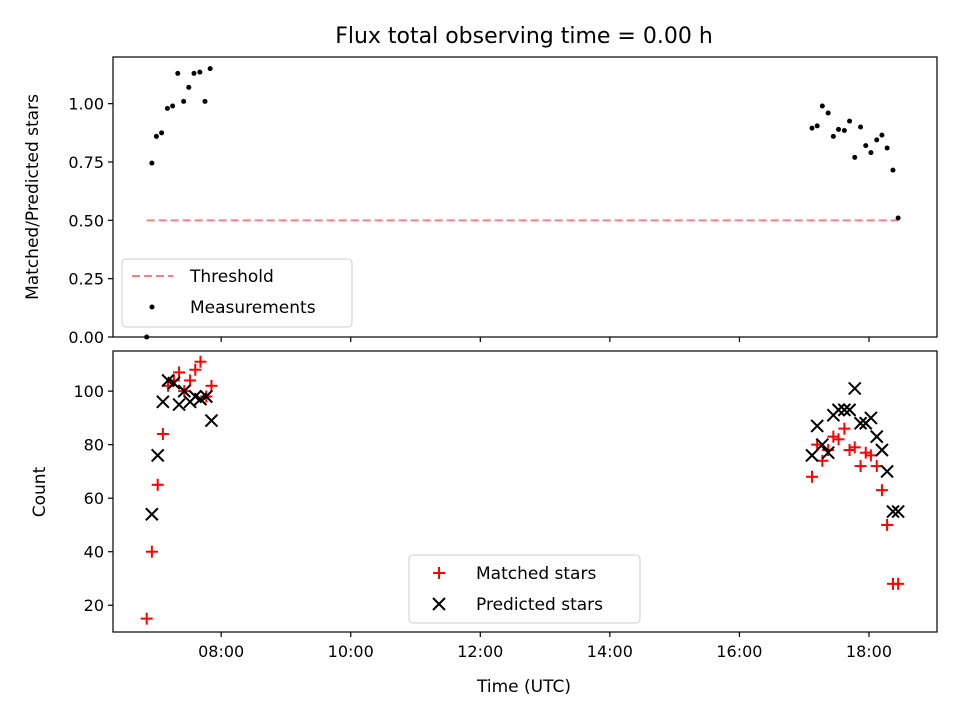  Describe the element at coordinates (88, 391) in the screenshot. I see `count-ytick-label: 100` at that location.